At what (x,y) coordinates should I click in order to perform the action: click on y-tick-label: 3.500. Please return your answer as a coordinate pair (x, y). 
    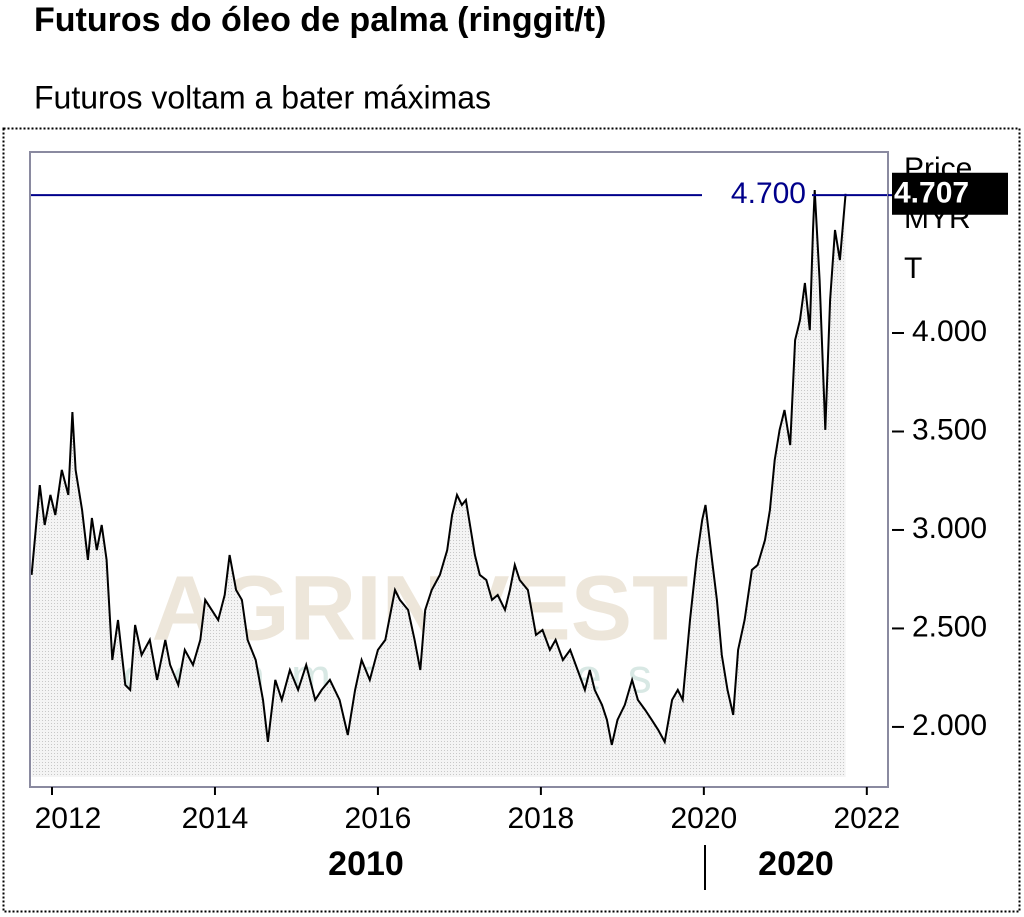
    Looking at the image, I should click on (949, 429).